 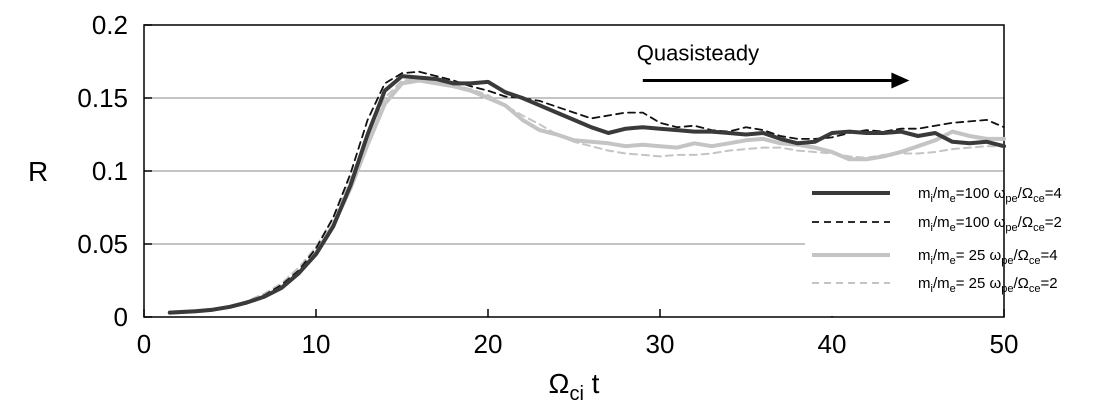 What do you see at coordinates (121, 317) in the screenshot?
I see `y-tick-label: 0` at bounding box center [121, 317].